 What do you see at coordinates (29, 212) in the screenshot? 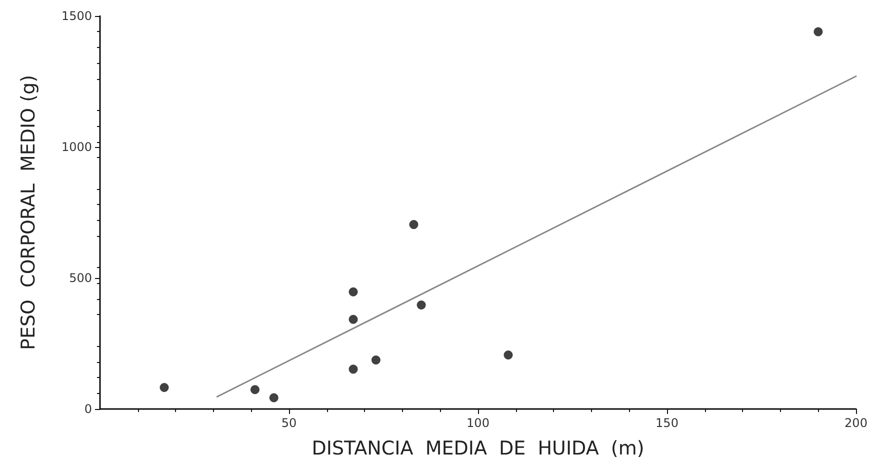
I see `y-axis-title: PESO CORPORAL MEDIO (g)` at bounding box center [29, 212].